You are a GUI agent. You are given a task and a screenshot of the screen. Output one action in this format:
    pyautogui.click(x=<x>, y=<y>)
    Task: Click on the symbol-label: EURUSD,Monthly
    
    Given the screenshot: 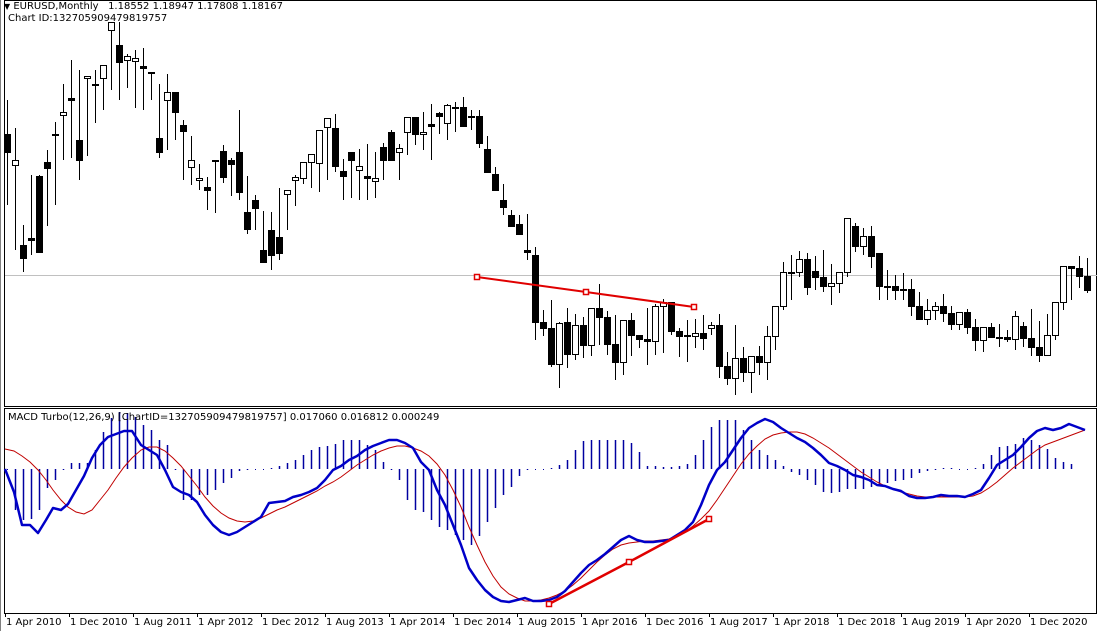 What is the action you would take?
    pyautogui.click(x=56, y=6)
    